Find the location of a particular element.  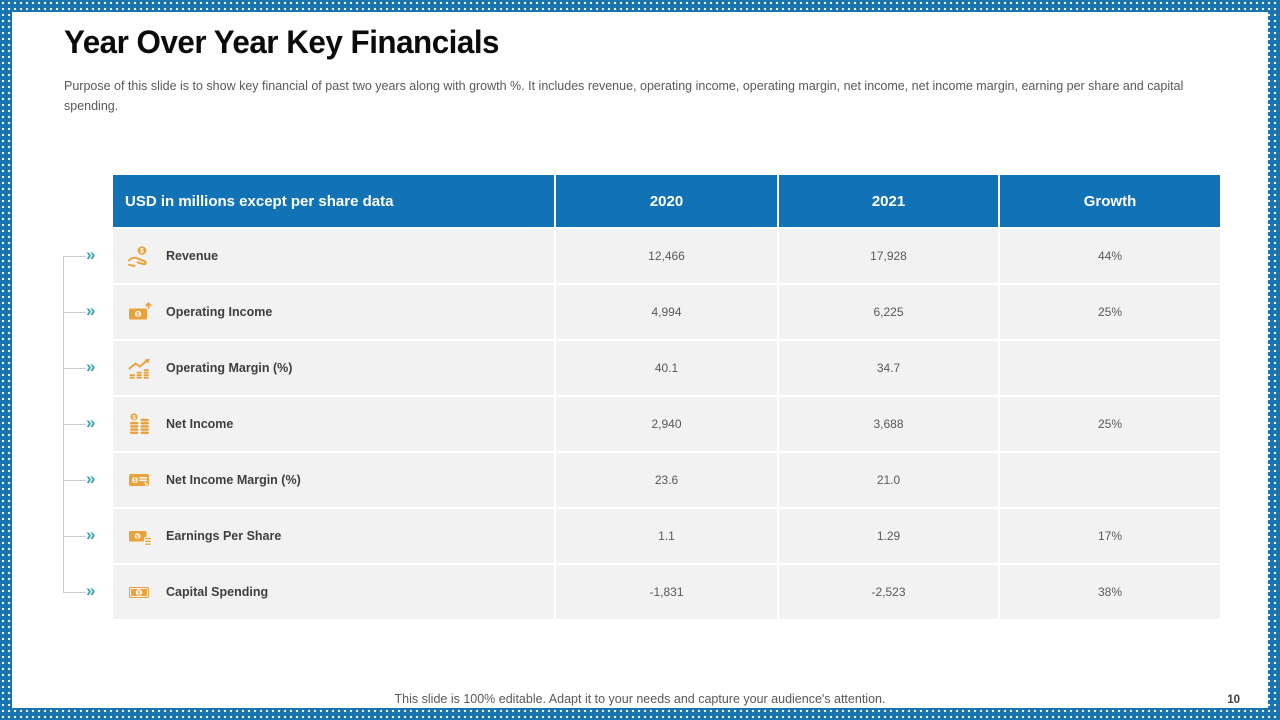

table-row: $ Revenue 12,466 17,928 44% is located at coordinates (666, 256).